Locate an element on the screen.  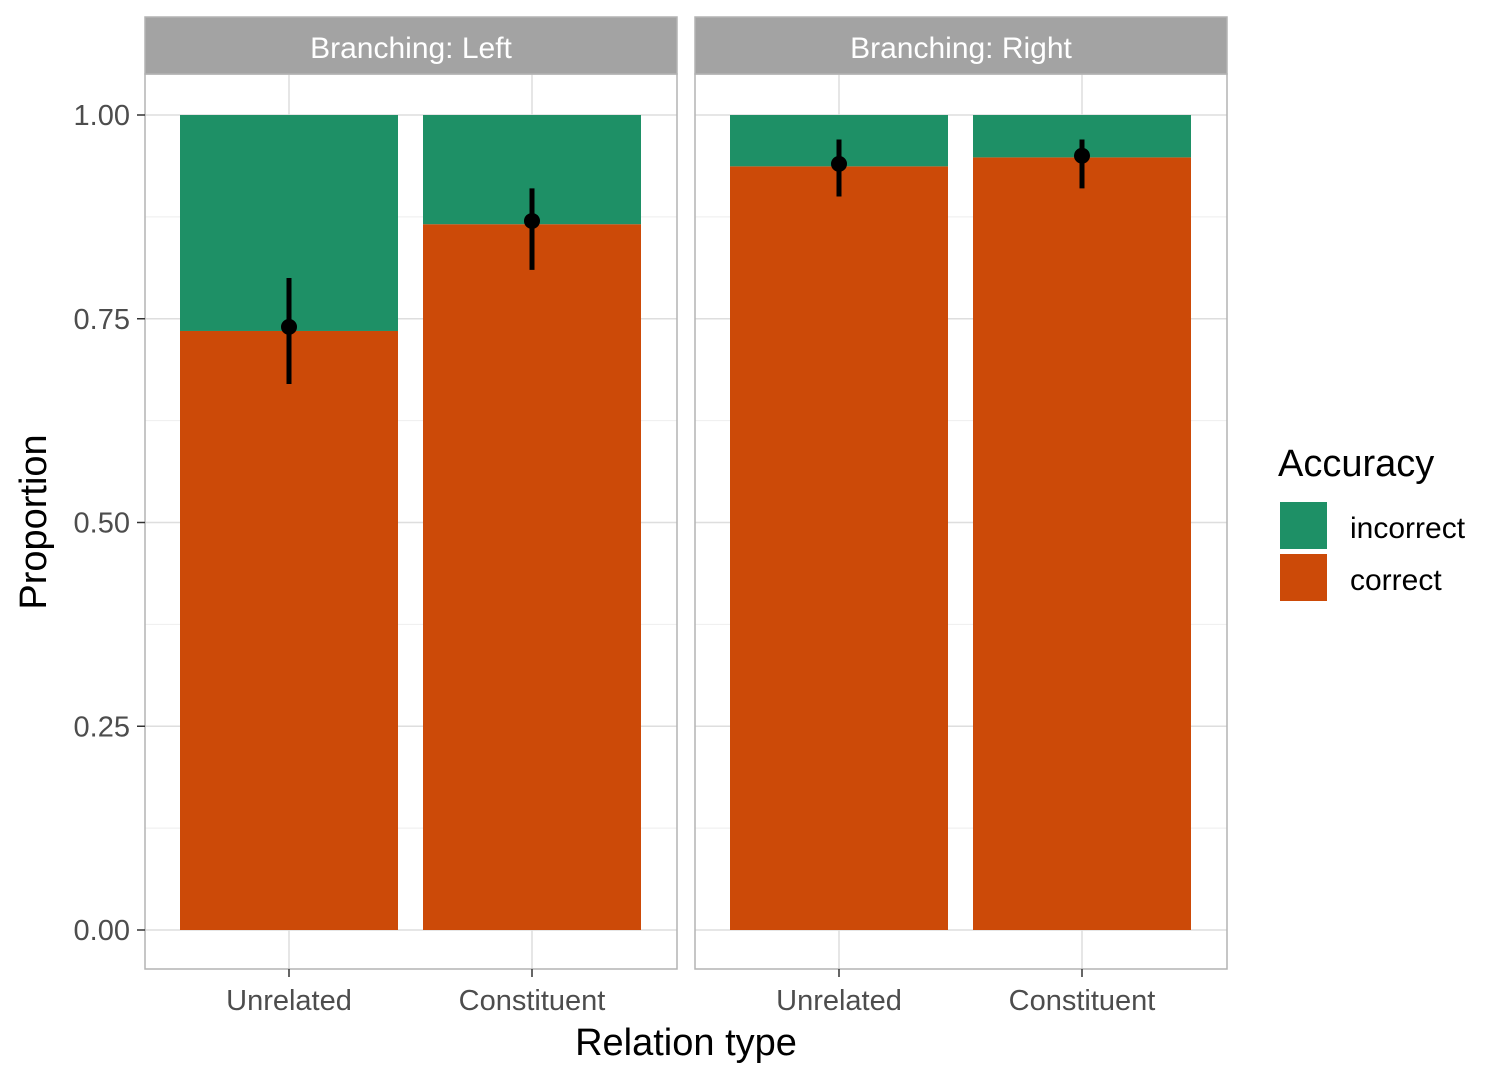
facet-strip-label: Branching: Left is located at coordinates (411, 48).